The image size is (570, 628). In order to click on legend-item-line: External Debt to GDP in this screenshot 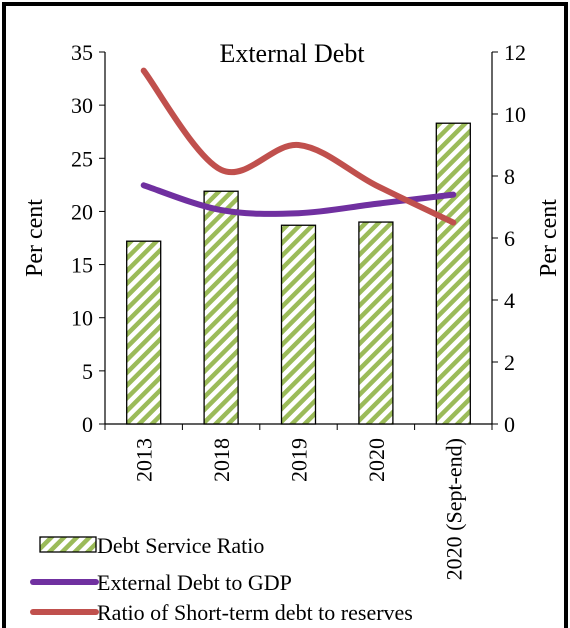, I will do `click(161, 582)`.